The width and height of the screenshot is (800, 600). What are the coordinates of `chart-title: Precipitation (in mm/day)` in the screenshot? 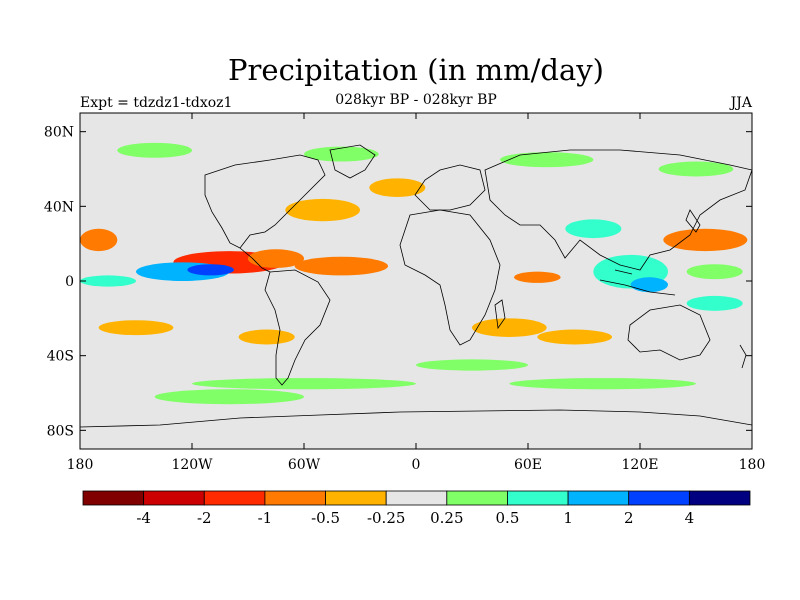 It's located at (416, 70).